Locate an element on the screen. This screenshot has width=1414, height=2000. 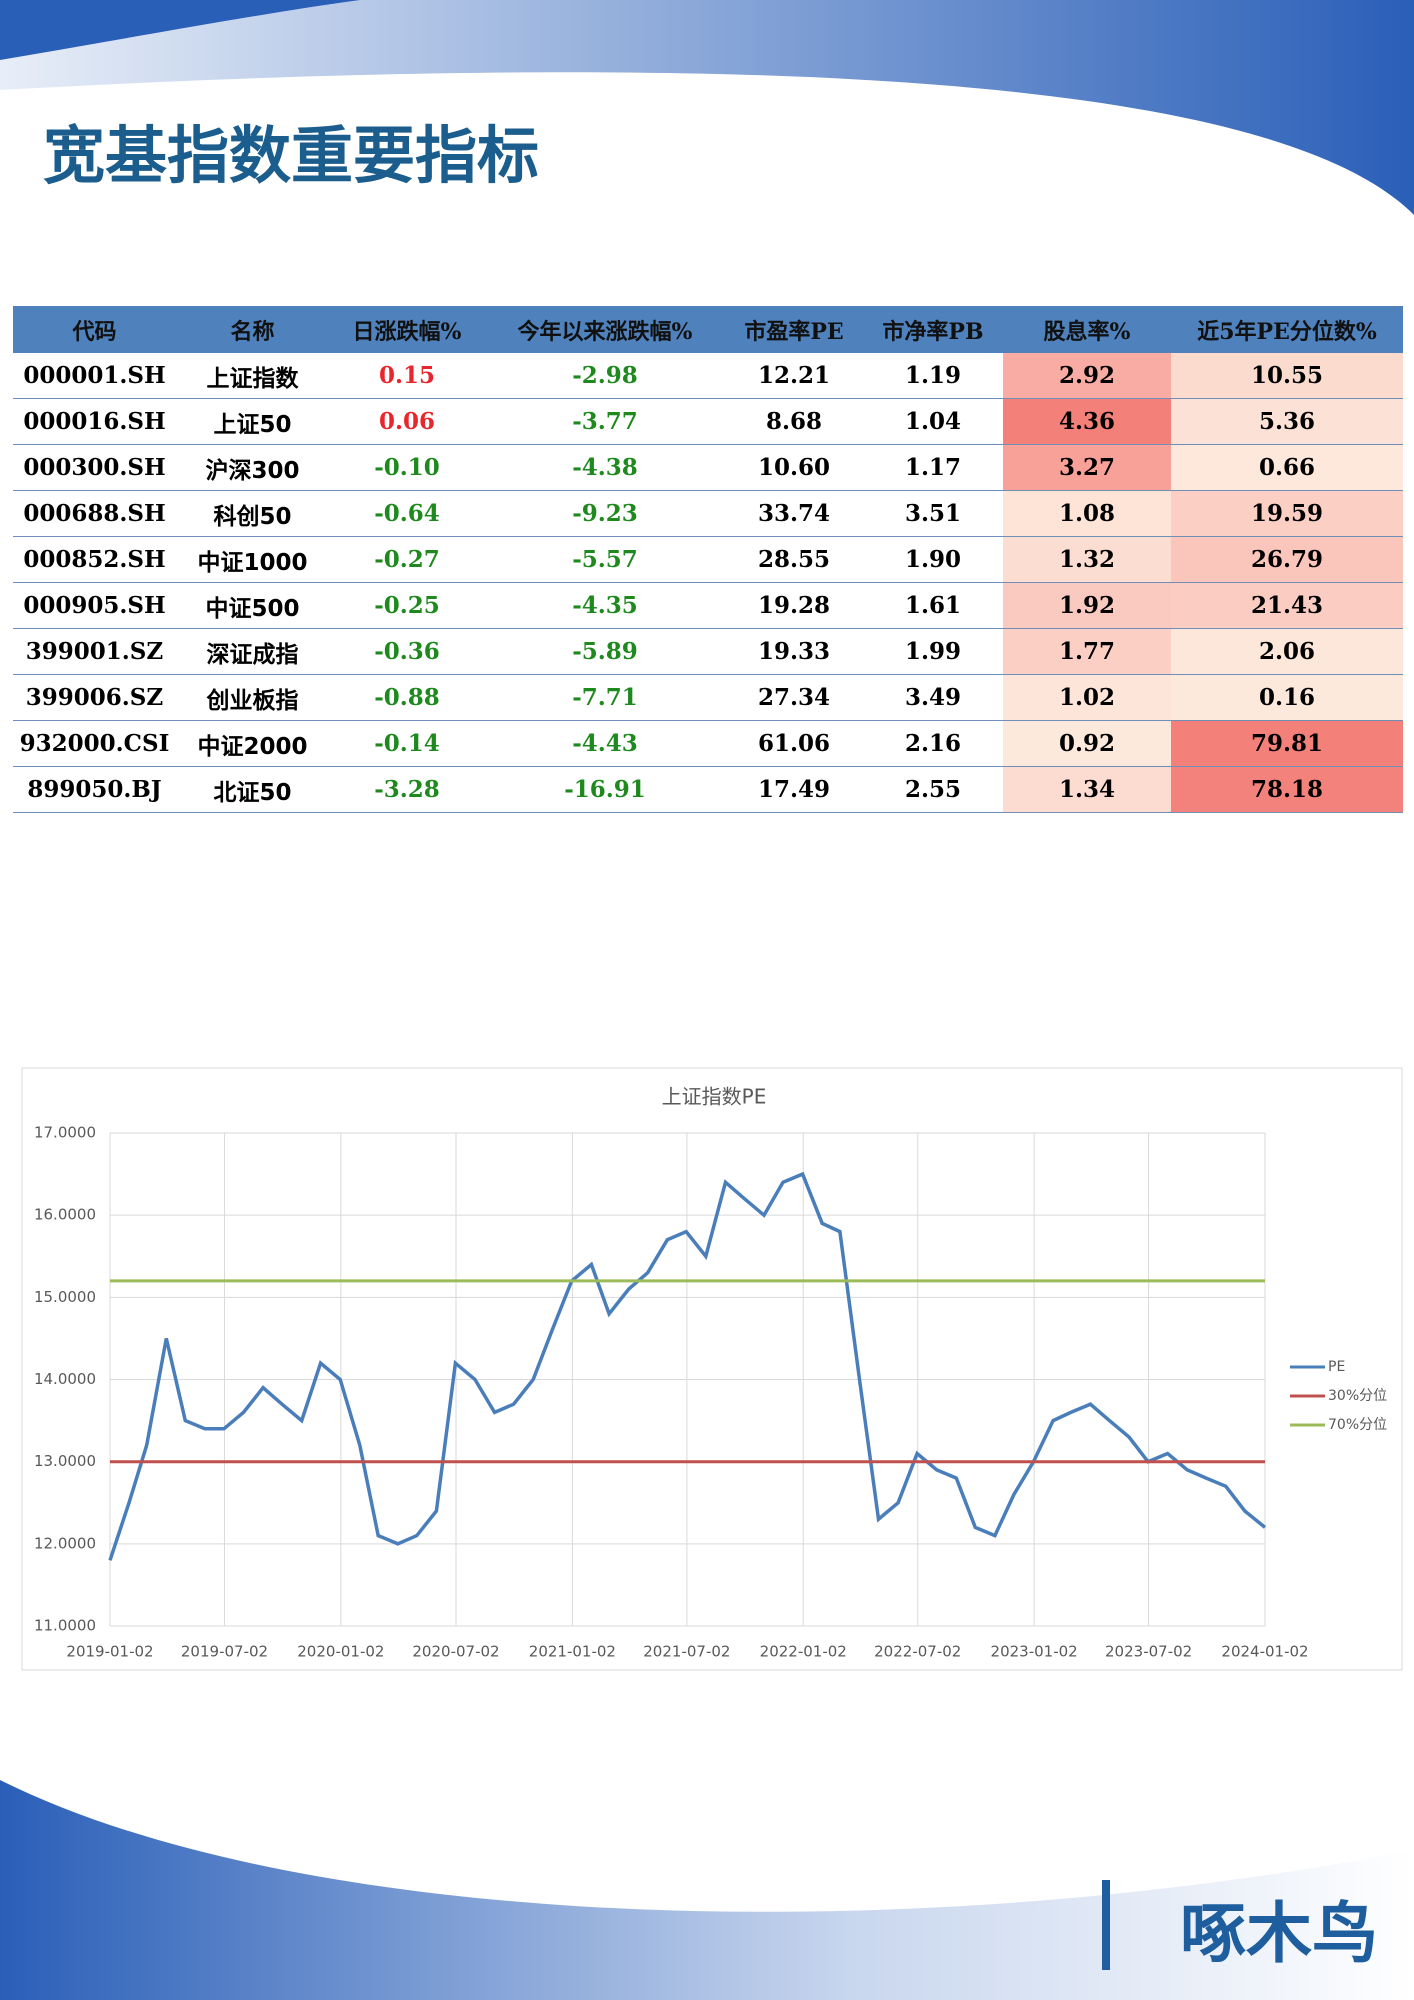
legend-label: 30%分位 is located at coordinates (1357, 1396).